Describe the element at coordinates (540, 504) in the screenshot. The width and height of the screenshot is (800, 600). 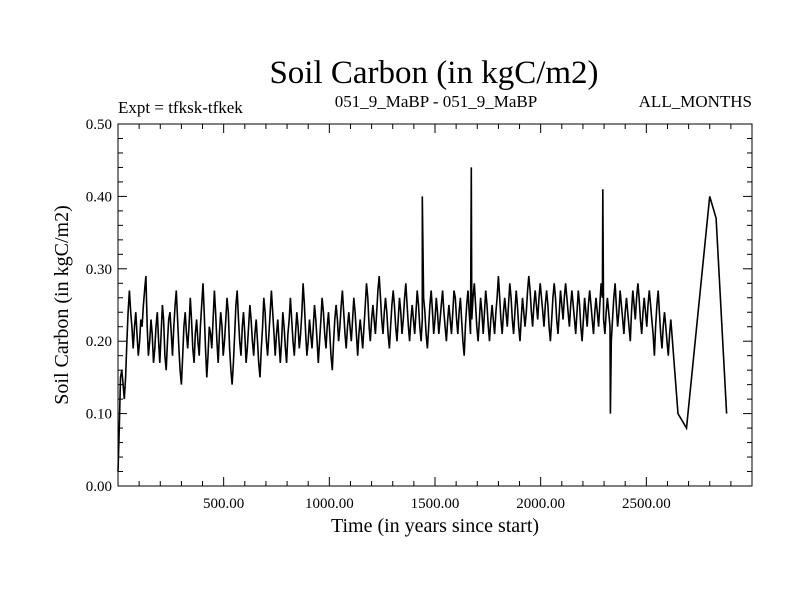
I see `x-tick-label: 2000.00` at that location.